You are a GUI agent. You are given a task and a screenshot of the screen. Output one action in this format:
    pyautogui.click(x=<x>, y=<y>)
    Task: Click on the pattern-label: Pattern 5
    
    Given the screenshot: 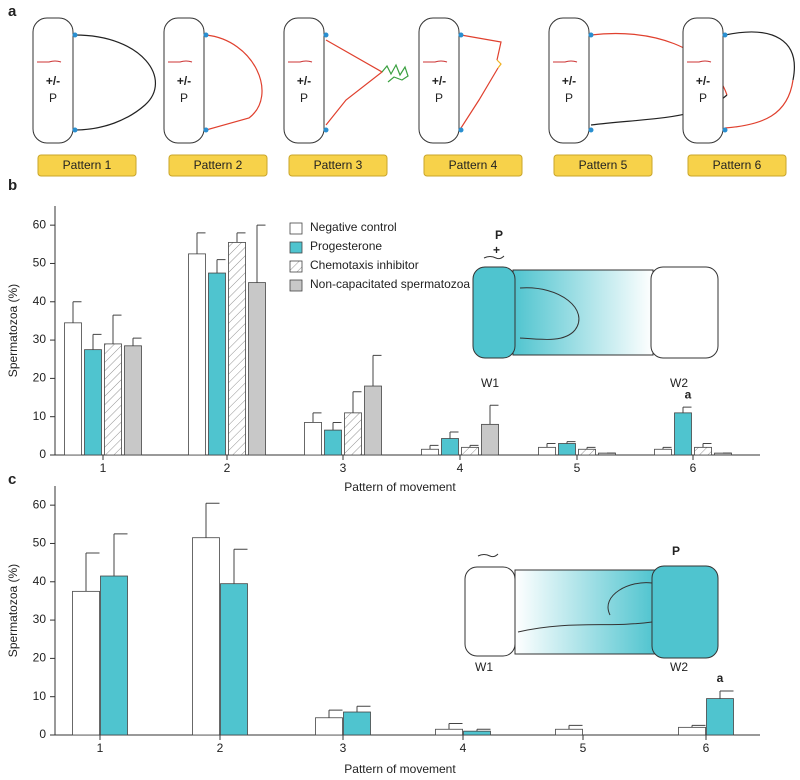 What is the action you would take?
    pyautogui.click(x=603, y=165)
    